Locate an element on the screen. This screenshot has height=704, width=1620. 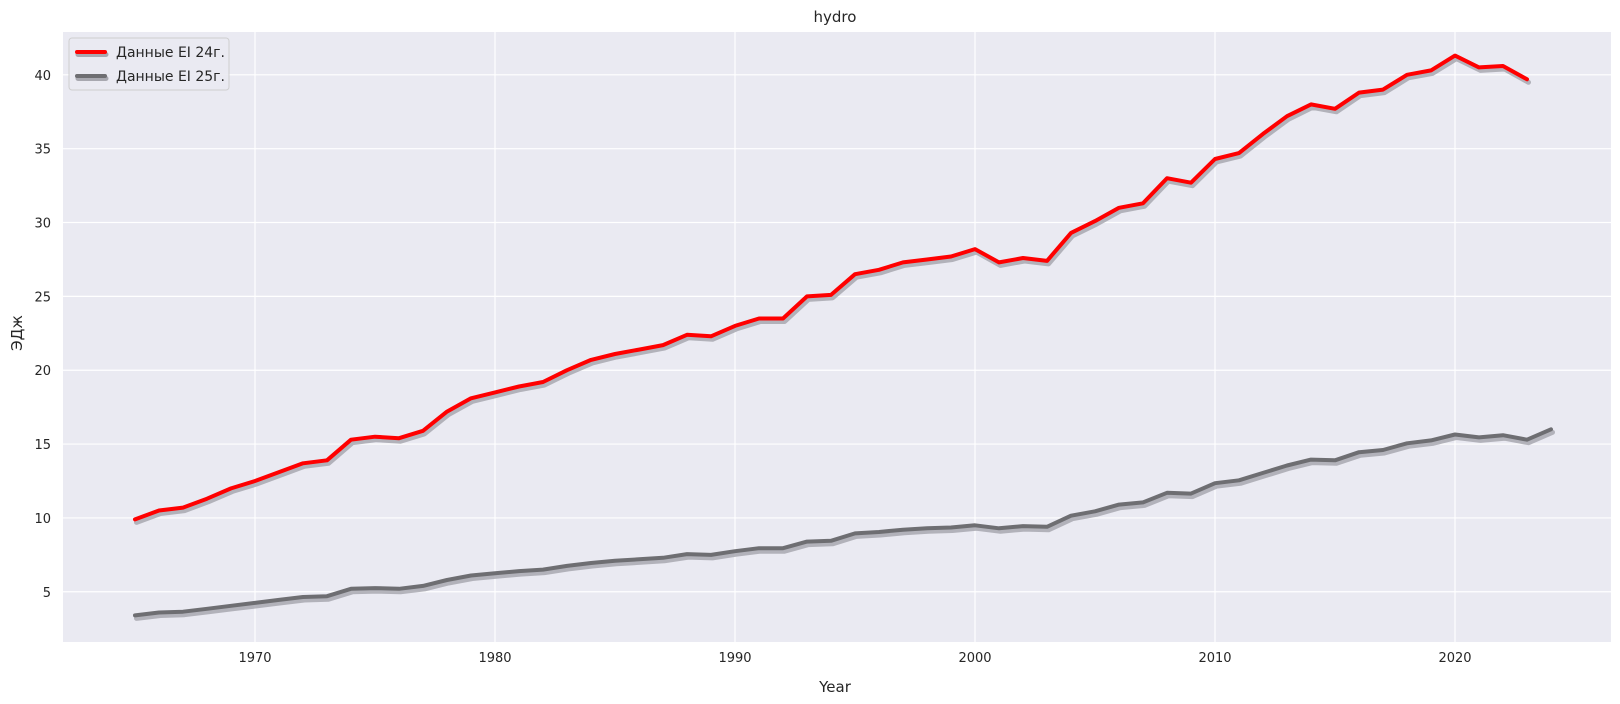
x-tick-label: 2000 is located at coordinates (974, 658).